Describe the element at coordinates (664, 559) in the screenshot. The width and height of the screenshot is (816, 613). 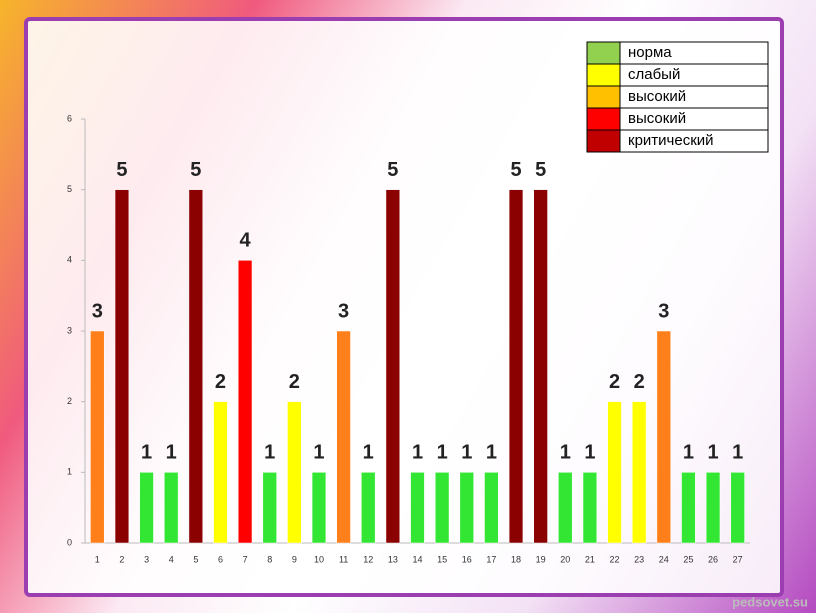
I see `x-tick-label: 24` at that location.